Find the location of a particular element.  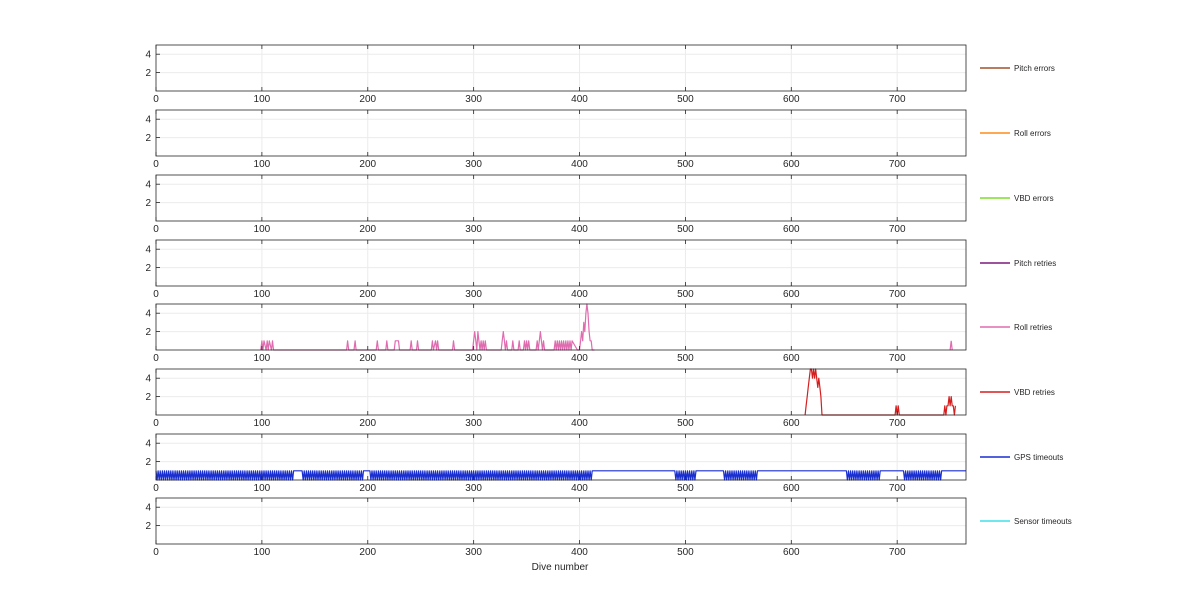

legend-label: VBD retries is located at coordinates (1034, 392).